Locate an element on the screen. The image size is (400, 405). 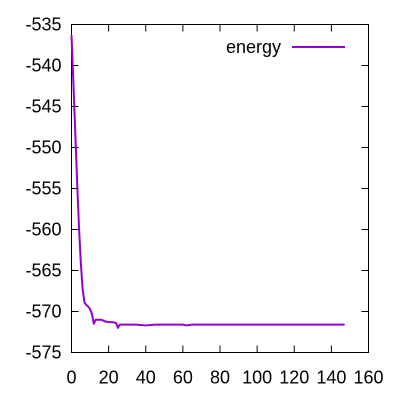
x-tick-label: 160 is located at coordinates (368, 378).